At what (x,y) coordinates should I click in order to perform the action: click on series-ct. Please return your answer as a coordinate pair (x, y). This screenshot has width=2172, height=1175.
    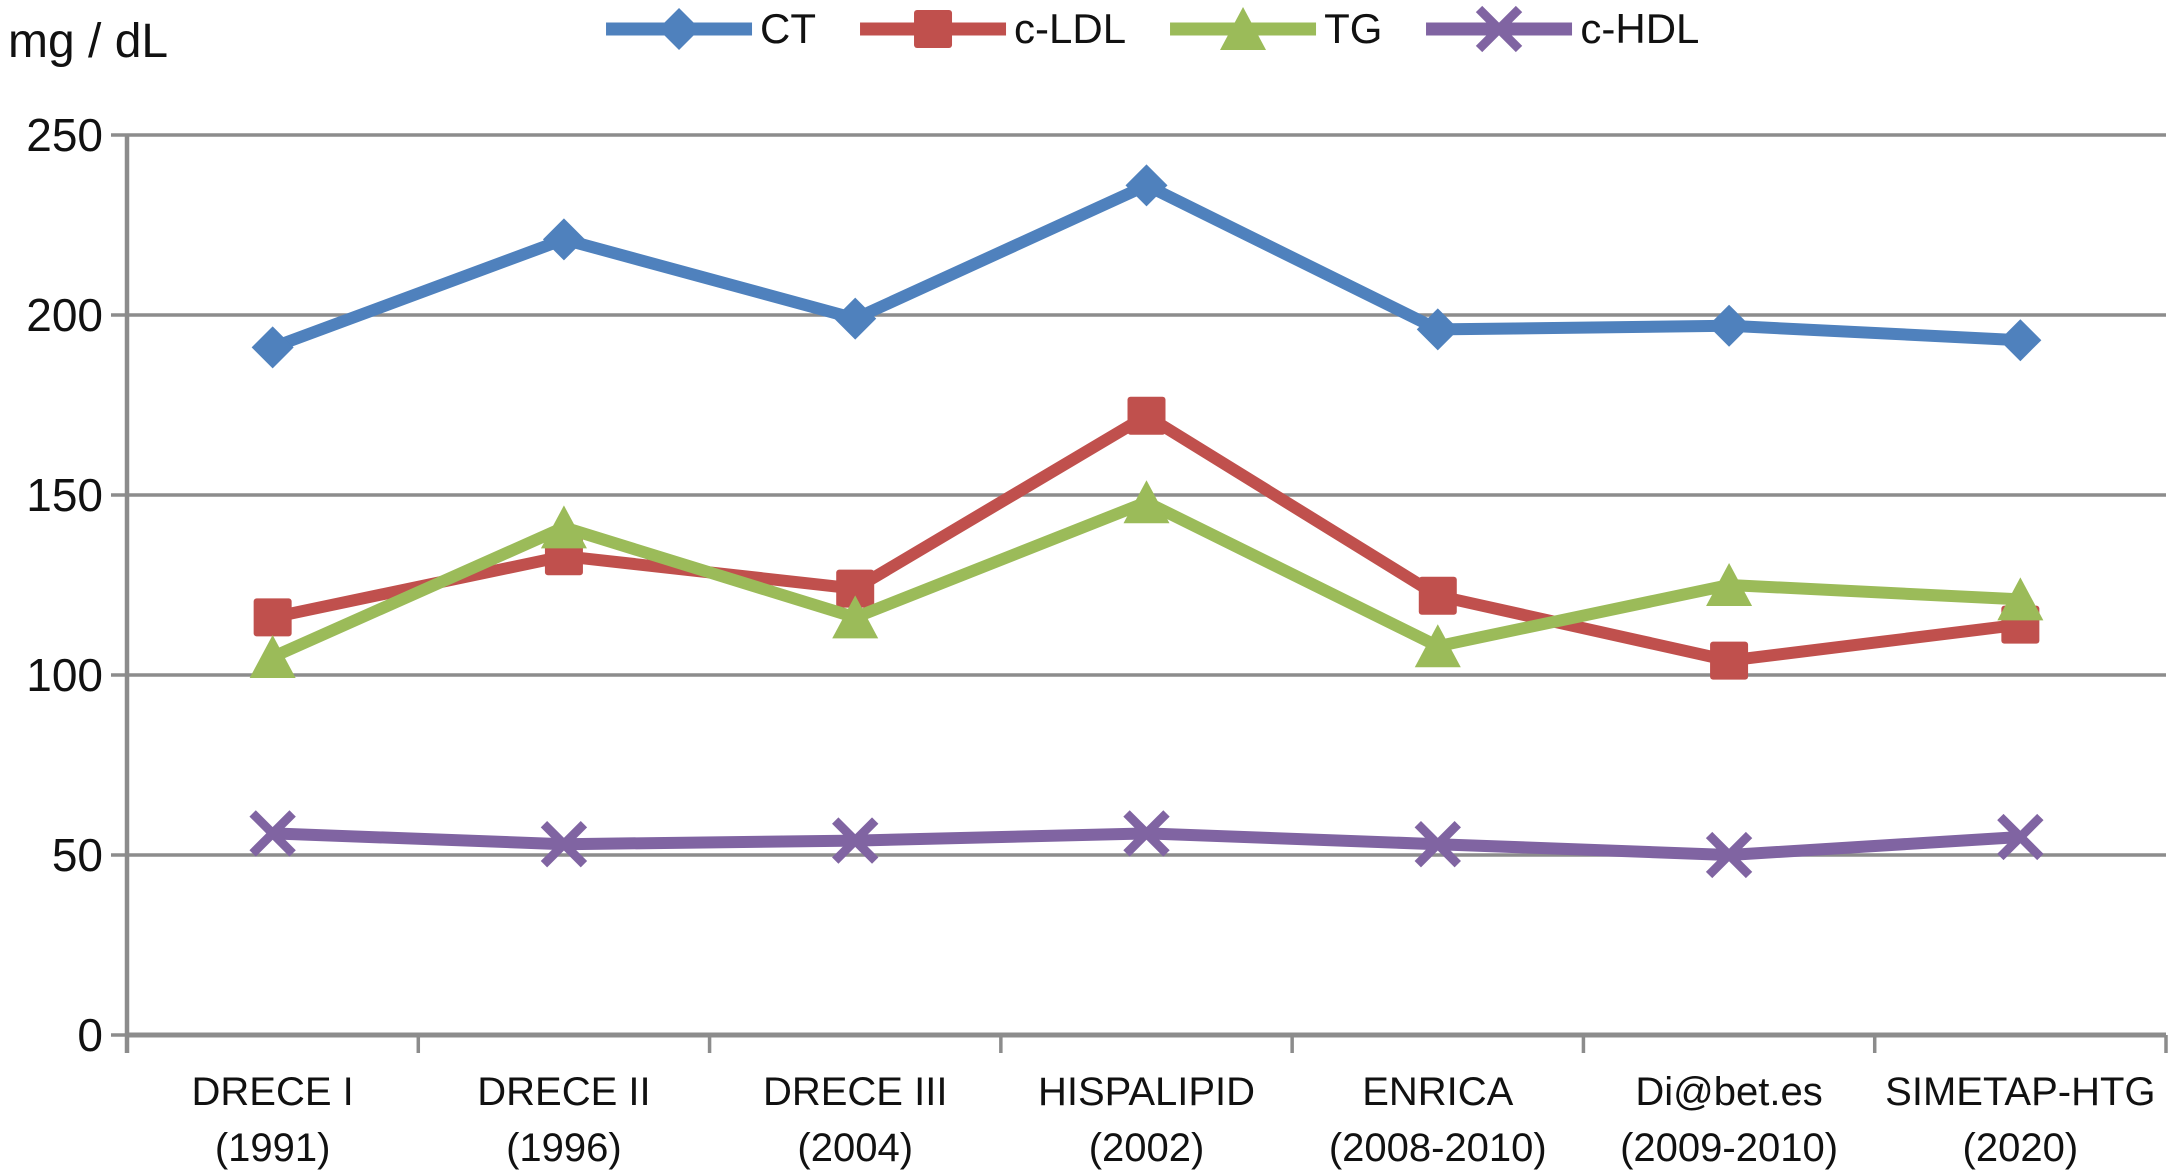
    Looking at the image, I should click on (1146, 266).